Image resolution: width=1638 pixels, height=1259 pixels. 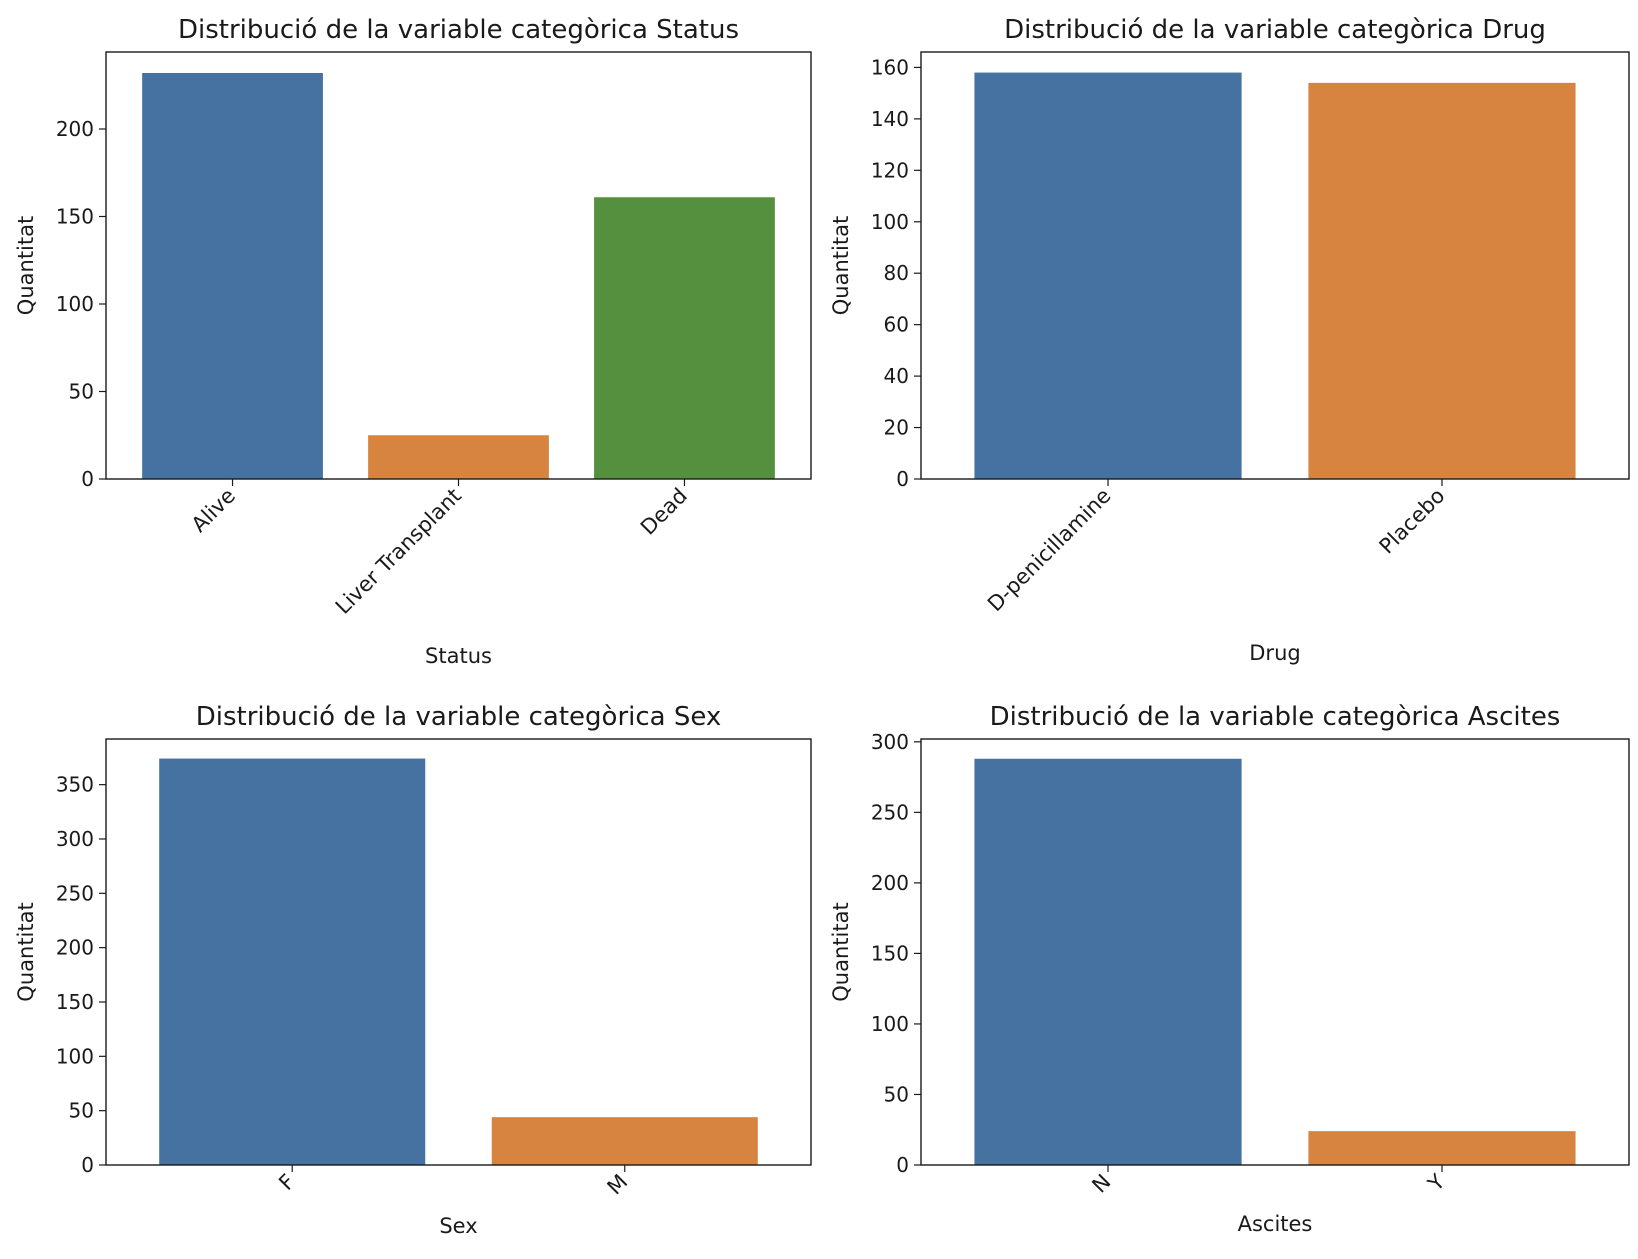 I want to click on bar-dead, so click(x=684, y=338).